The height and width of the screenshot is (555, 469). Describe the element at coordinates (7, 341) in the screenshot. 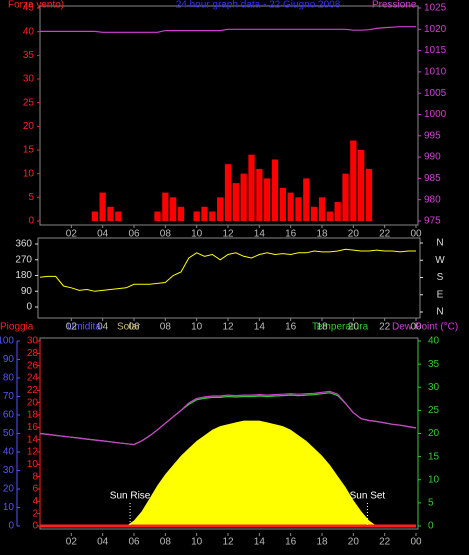

I see `tick-label: 100` at that location.